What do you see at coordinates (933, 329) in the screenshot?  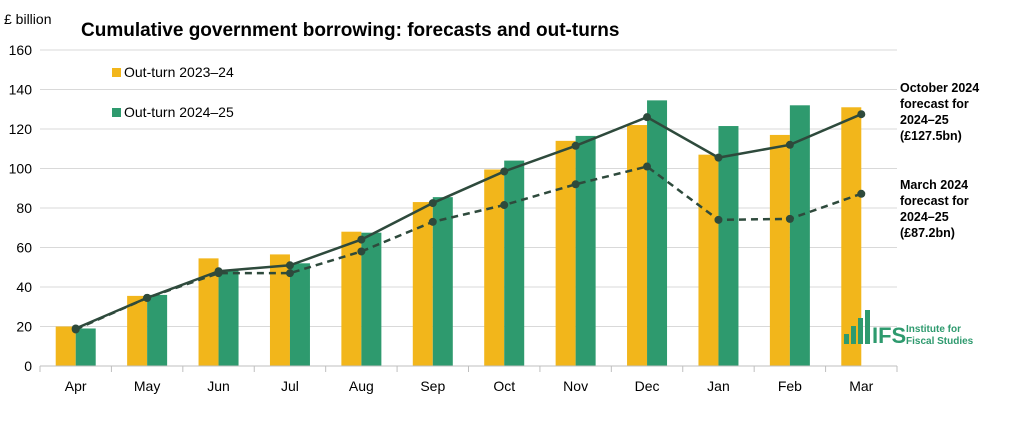 I see `logo-line-1: Institute for` at bounding box center [933, 329].